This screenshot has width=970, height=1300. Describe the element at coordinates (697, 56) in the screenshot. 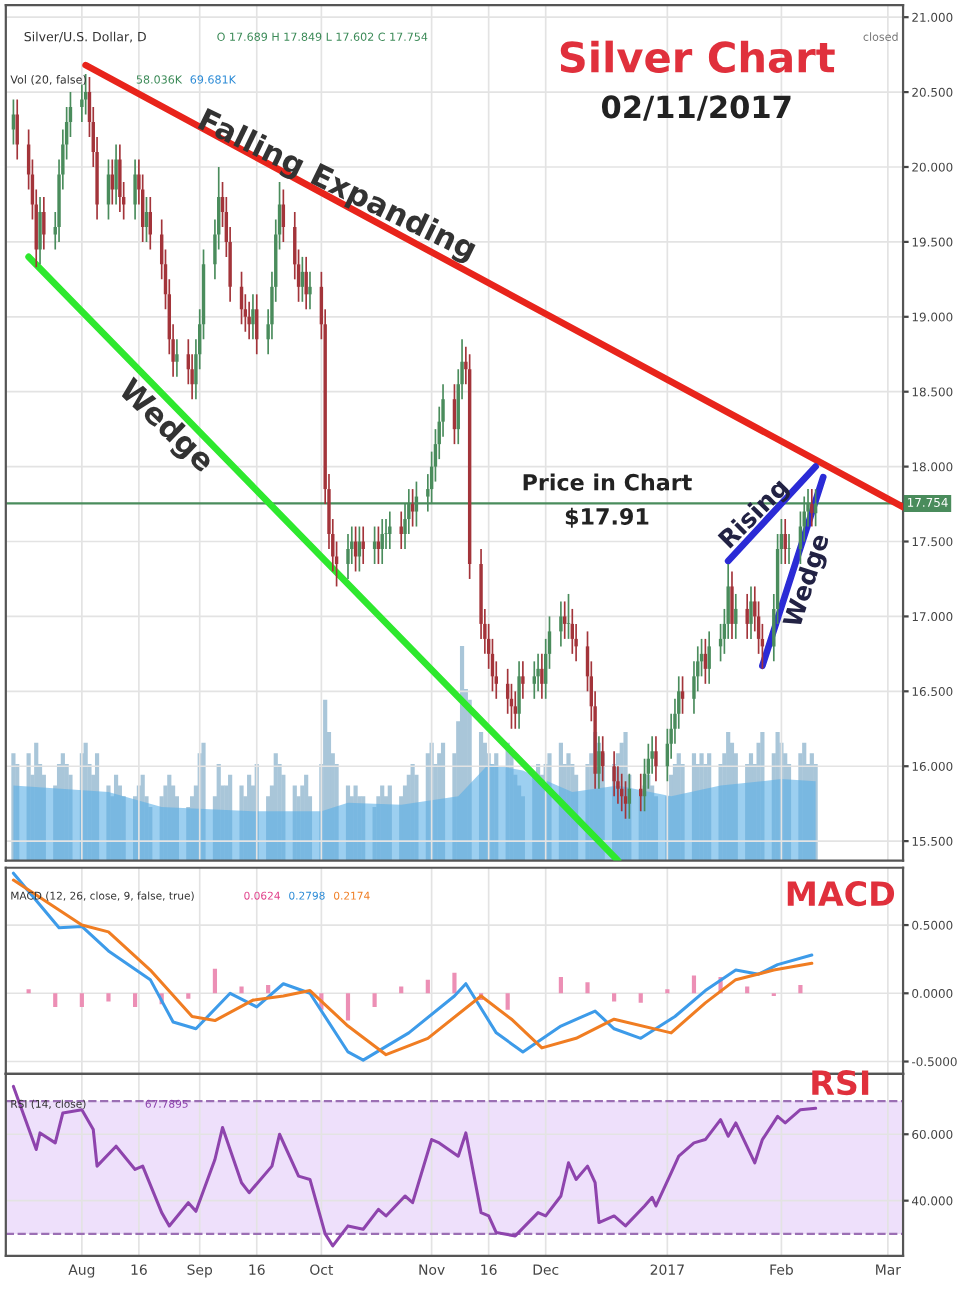

I see `text: Silver Chart` at that location.